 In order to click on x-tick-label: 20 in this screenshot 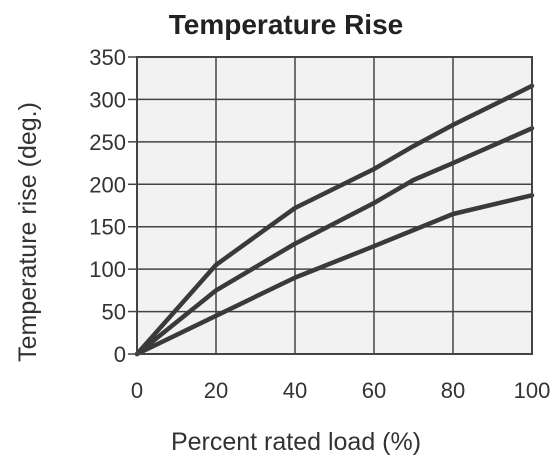, I will do `click(216, 390)`.